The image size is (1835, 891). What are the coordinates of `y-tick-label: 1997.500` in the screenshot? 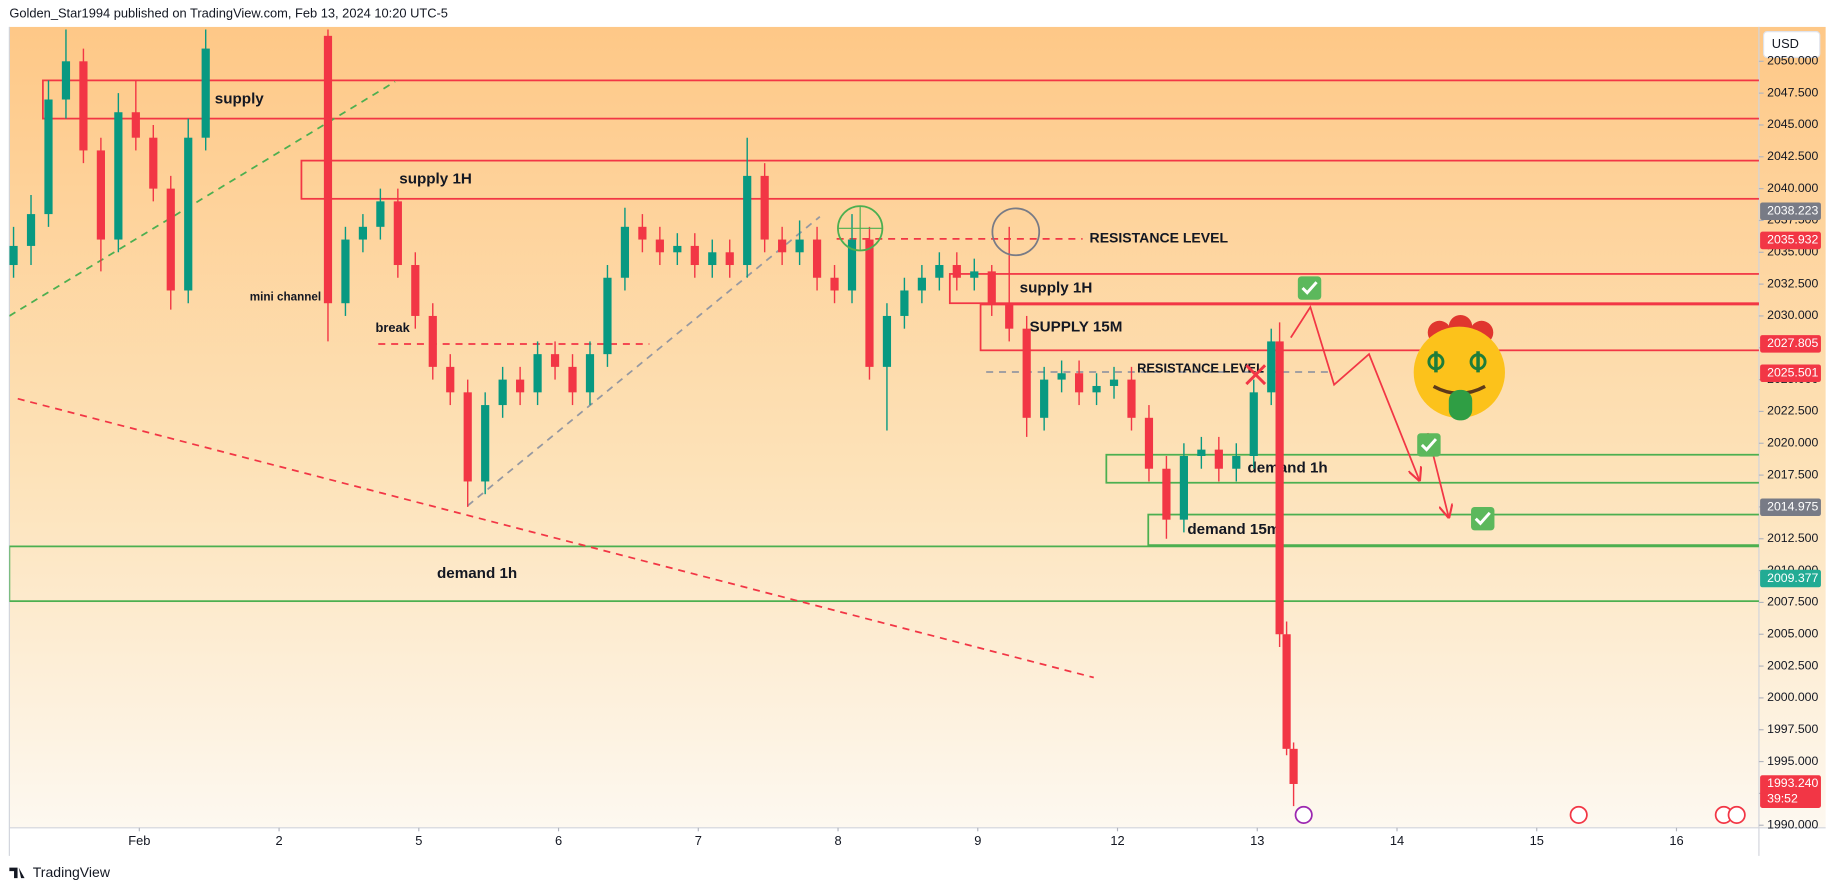 It's located at (1792, 729).